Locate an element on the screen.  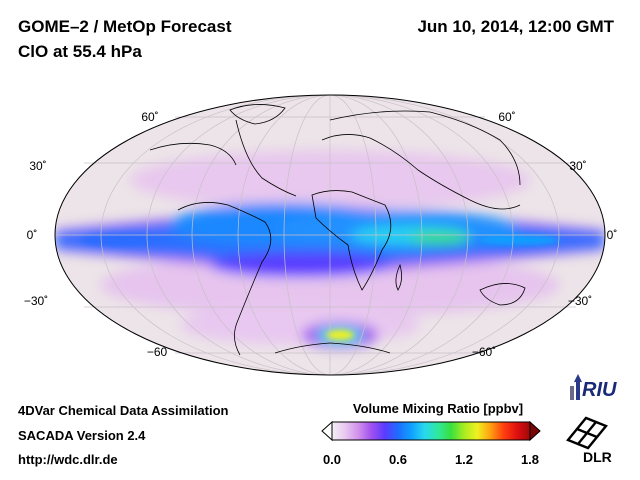
colorbar-tick-3: 1.8 is located at coordinates (530, 459).